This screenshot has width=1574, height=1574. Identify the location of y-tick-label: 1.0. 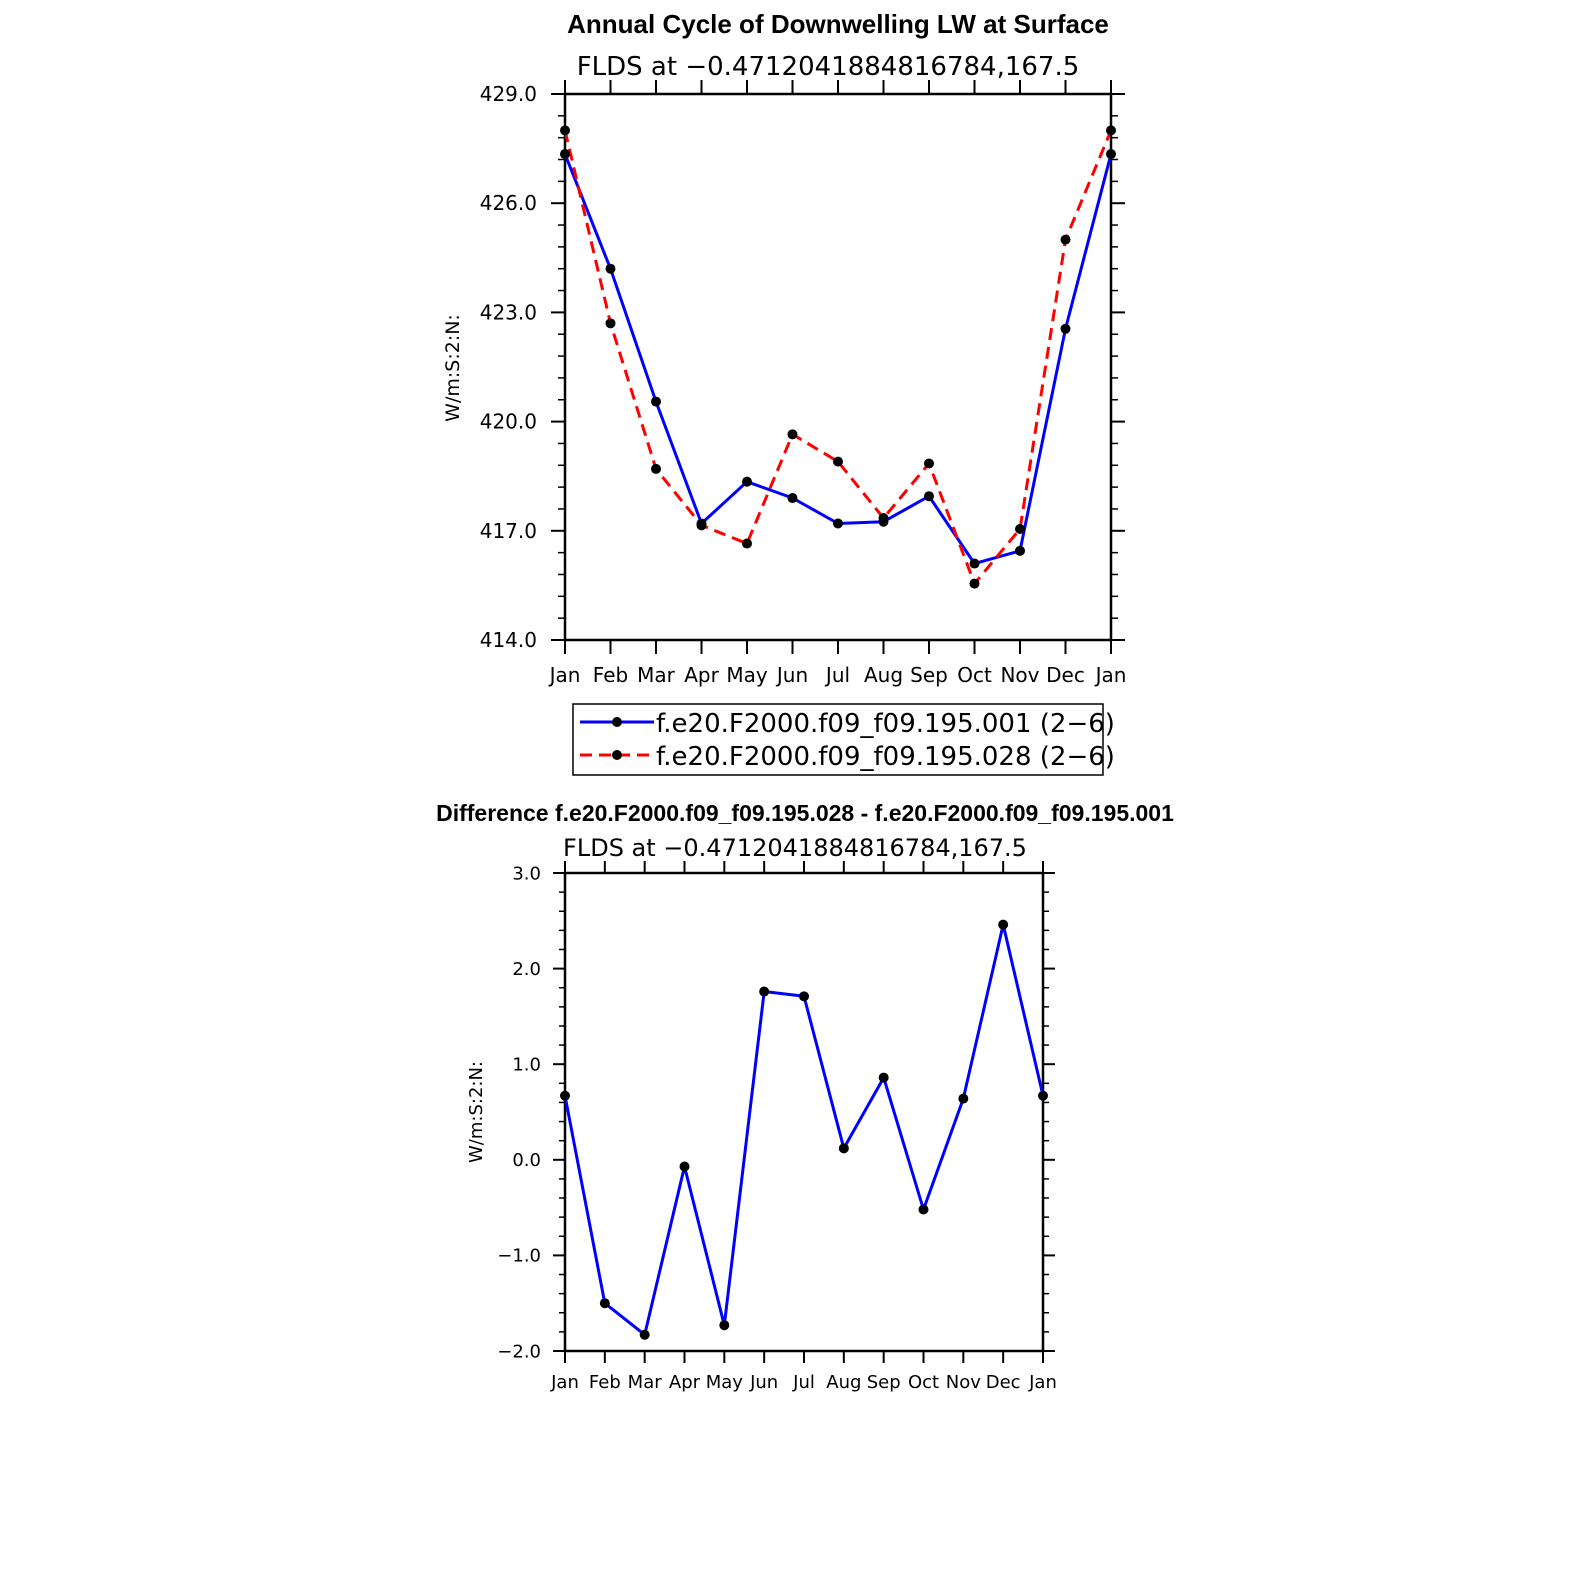
(526, 1065).